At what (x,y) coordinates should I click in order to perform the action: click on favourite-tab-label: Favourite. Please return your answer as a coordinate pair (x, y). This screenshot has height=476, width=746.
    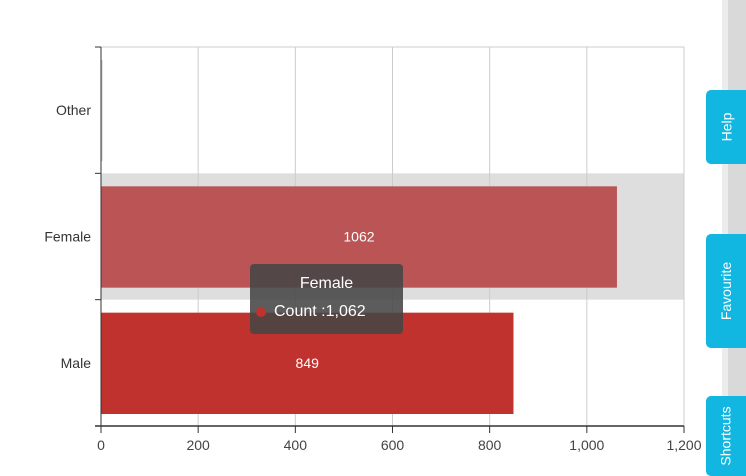
    Looking at the image, I should click on (726, 291).